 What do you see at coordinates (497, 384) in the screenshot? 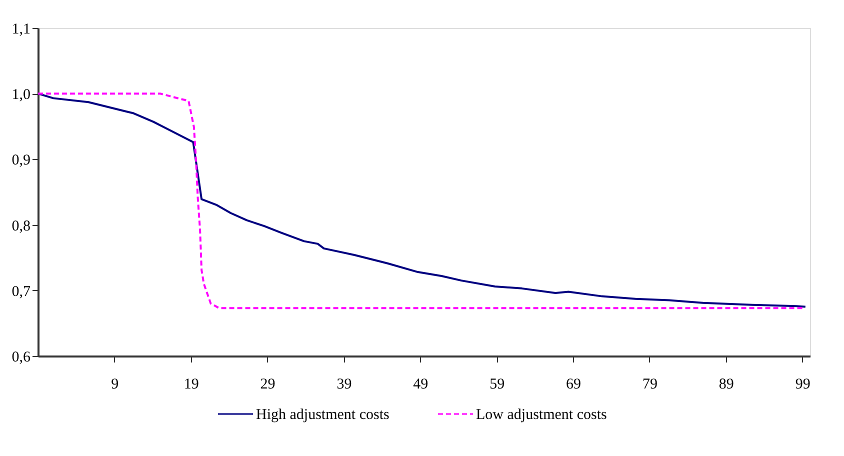
I see `x-tick-label: 59` at bounding box center [497, 384].